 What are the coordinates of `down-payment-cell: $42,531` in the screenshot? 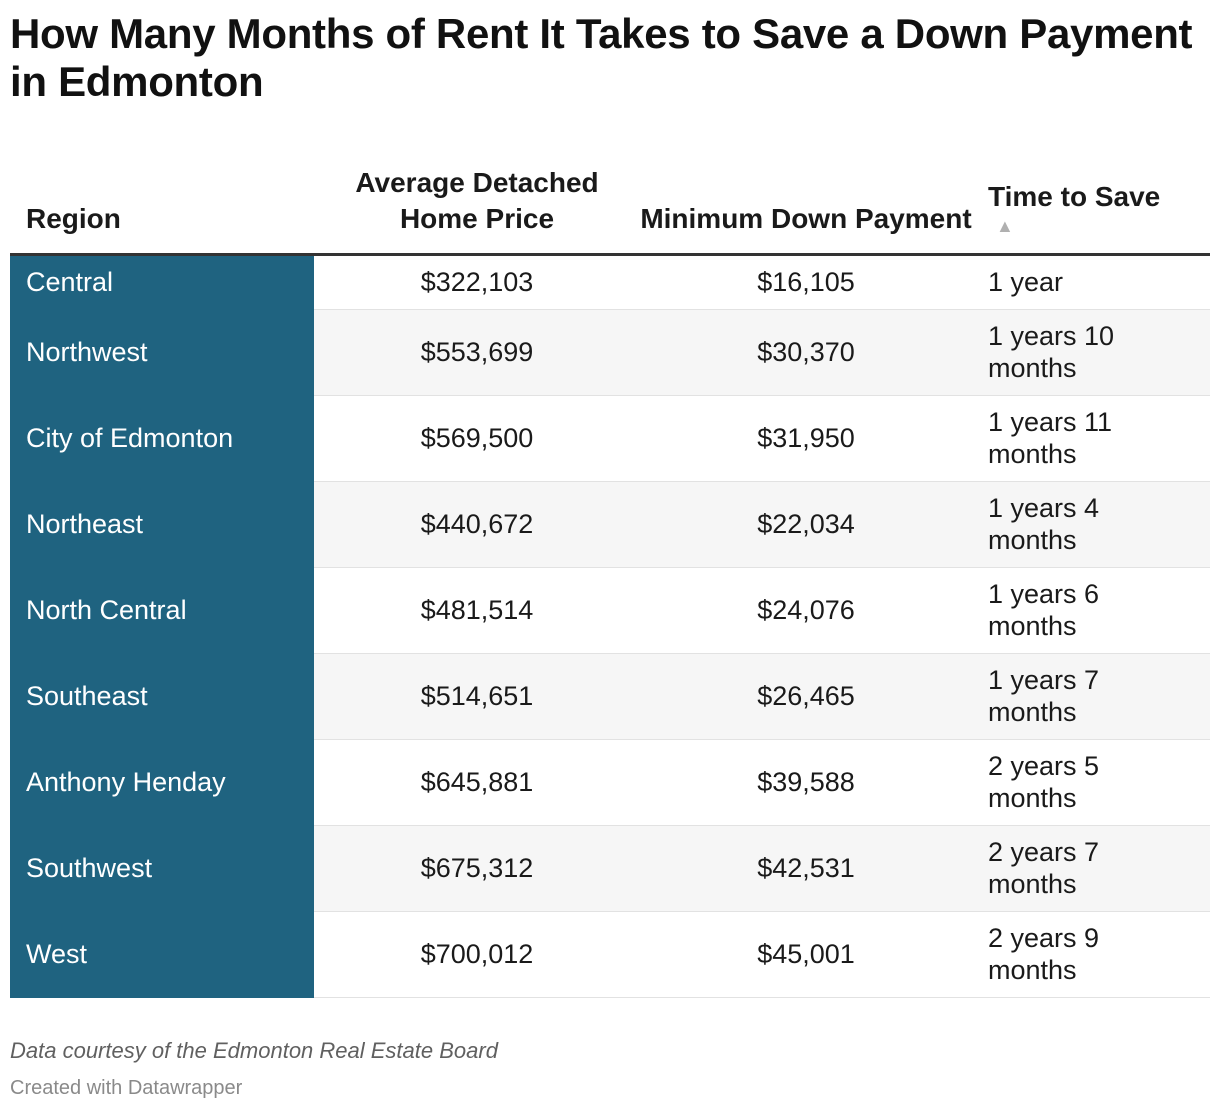 It's located at (806, 868).